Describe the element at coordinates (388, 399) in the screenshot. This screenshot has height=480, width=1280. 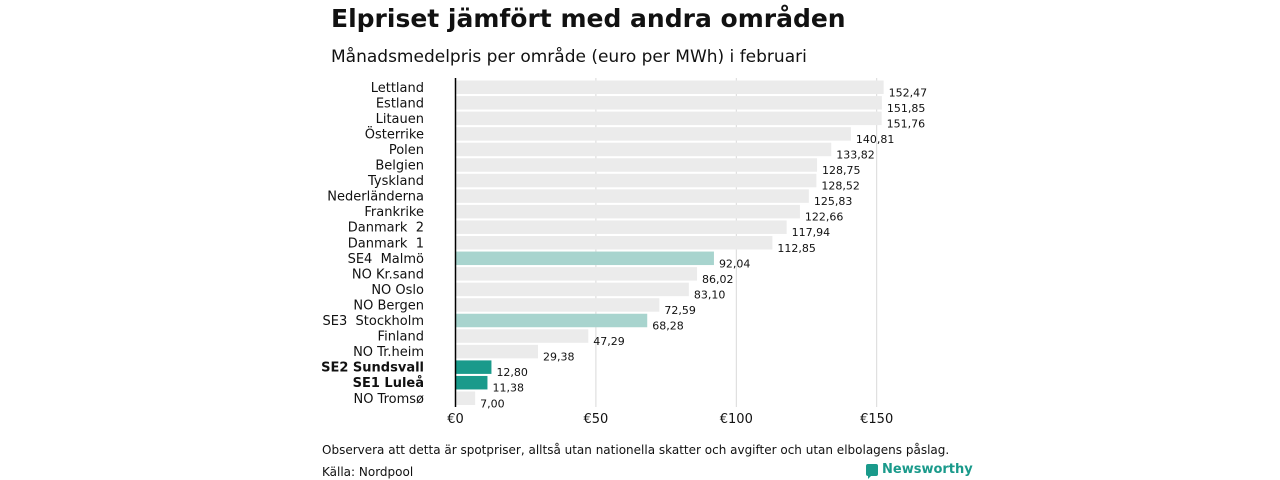
I see `category-label: NO Tromsø` at that location.